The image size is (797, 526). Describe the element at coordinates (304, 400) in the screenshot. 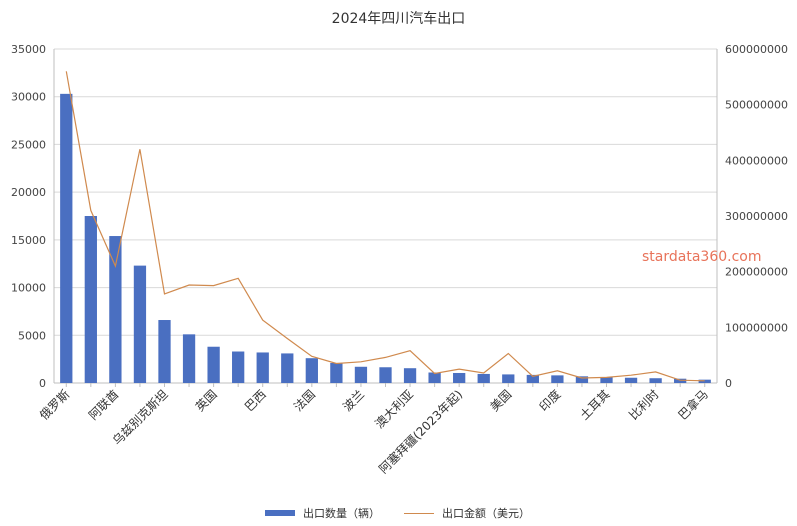

I see `x-tick-label: 法国` at that location.